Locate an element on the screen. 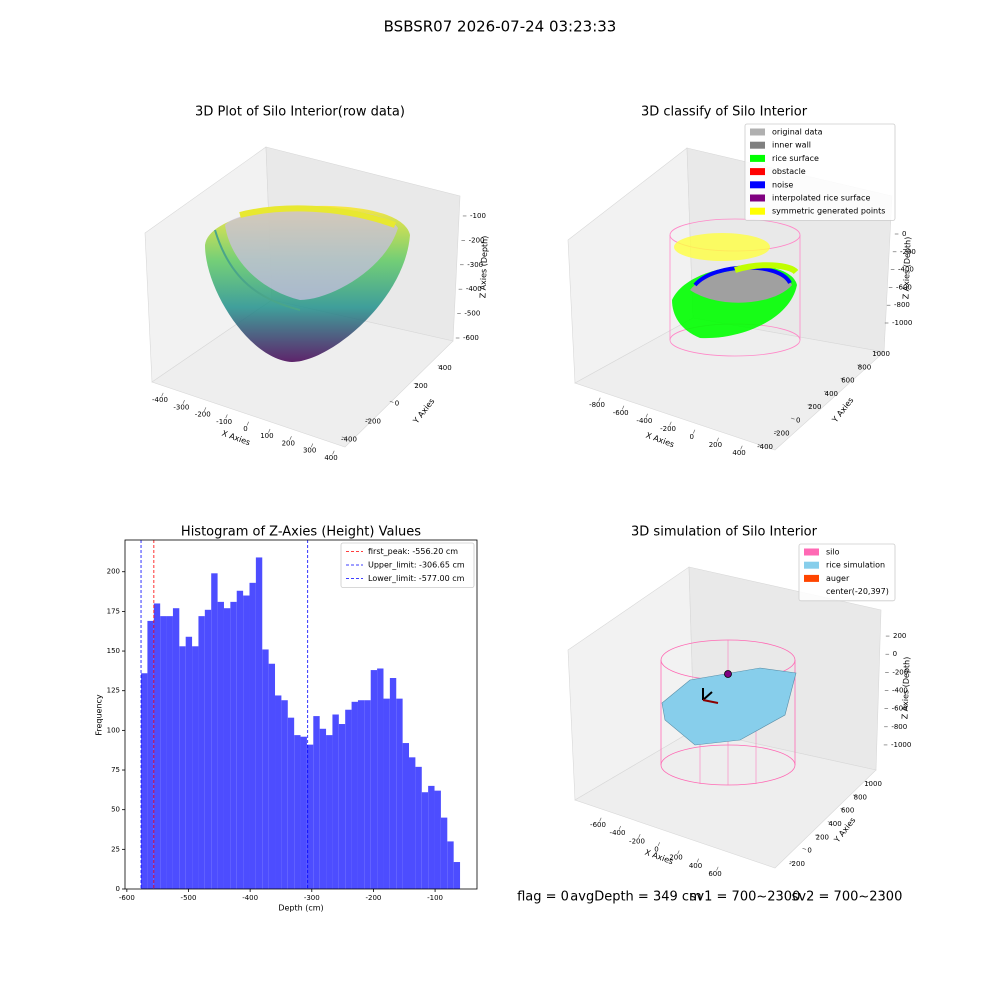 The image size is (1000, 1000). y-tick-label: -400 is located at coordinates (349, 439).